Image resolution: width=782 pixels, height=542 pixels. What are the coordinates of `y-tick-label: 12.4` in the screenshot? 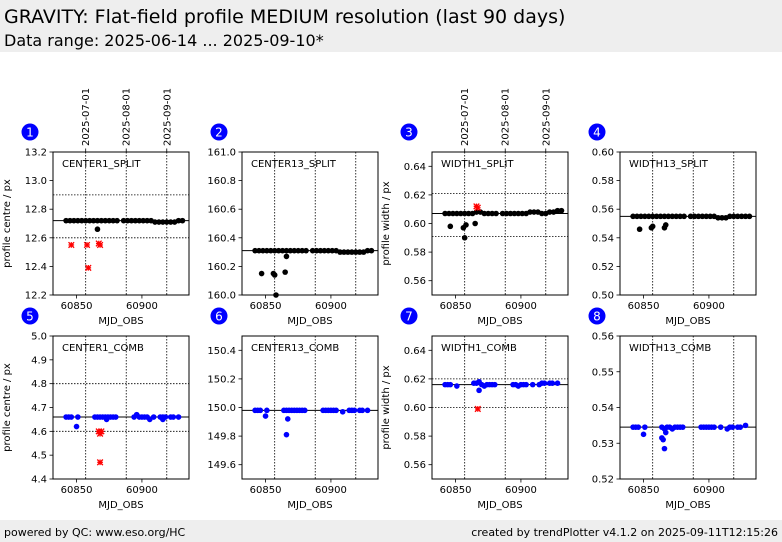 It's located at (36, 267).